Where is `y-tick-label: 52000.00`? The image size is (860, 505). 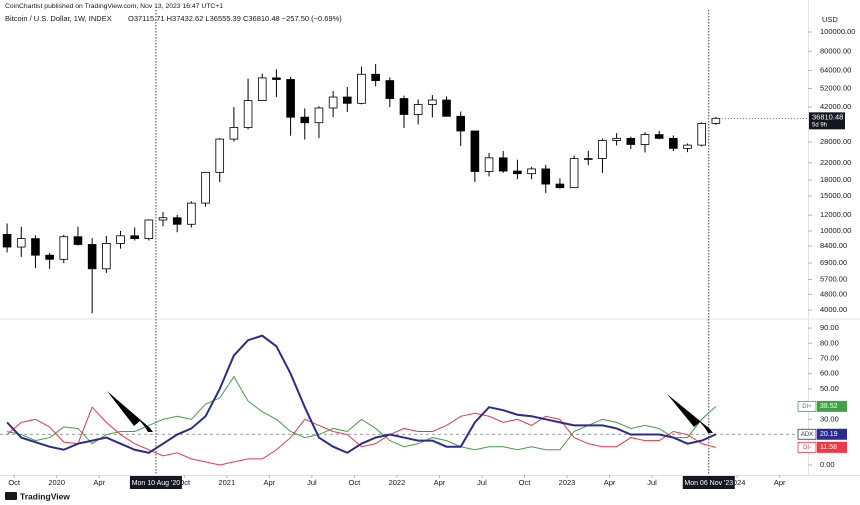
y-tick-label: 52000.00 is located at coordinates (835, 87).